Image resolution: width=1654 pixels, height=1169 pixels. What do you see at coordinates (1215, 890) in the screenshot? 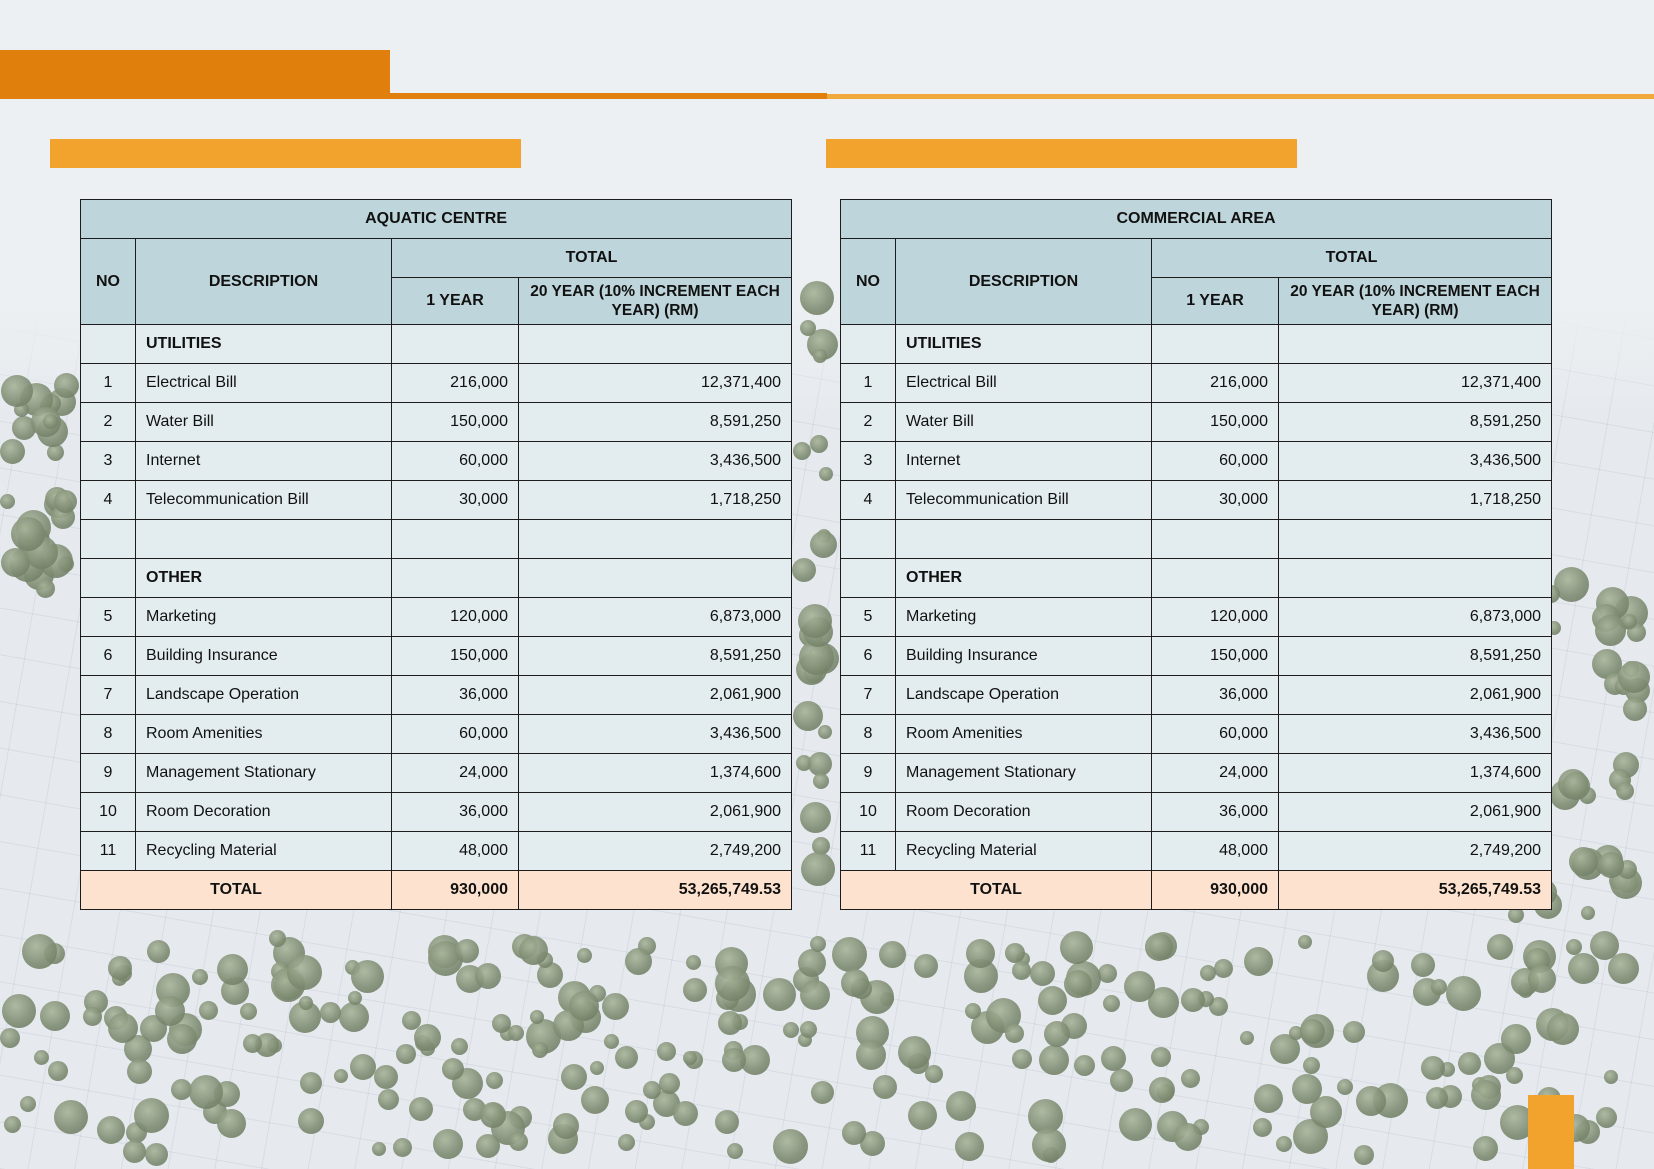
I see `total-1-year: 930,000` at bounding box center [1215, 890].